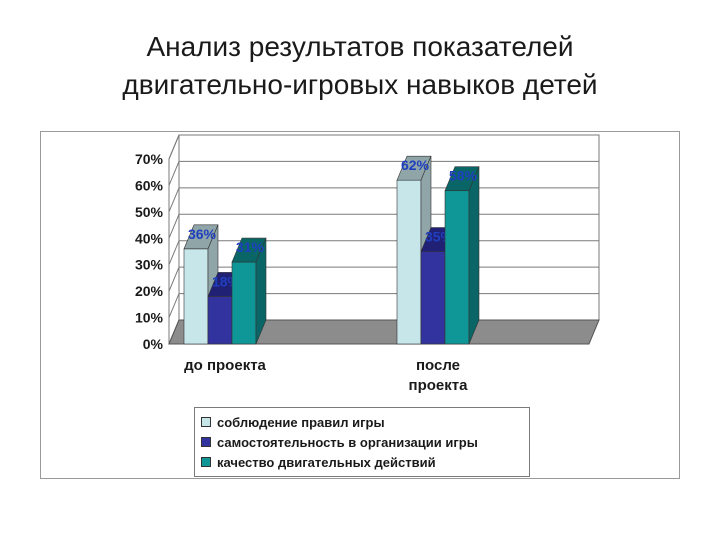 This screenshot has width=720, height=540. What do you see at coordinates (149, 212) in the screenshot?
I see `y-tick-label: 50%` at bounding box center [149, 212].